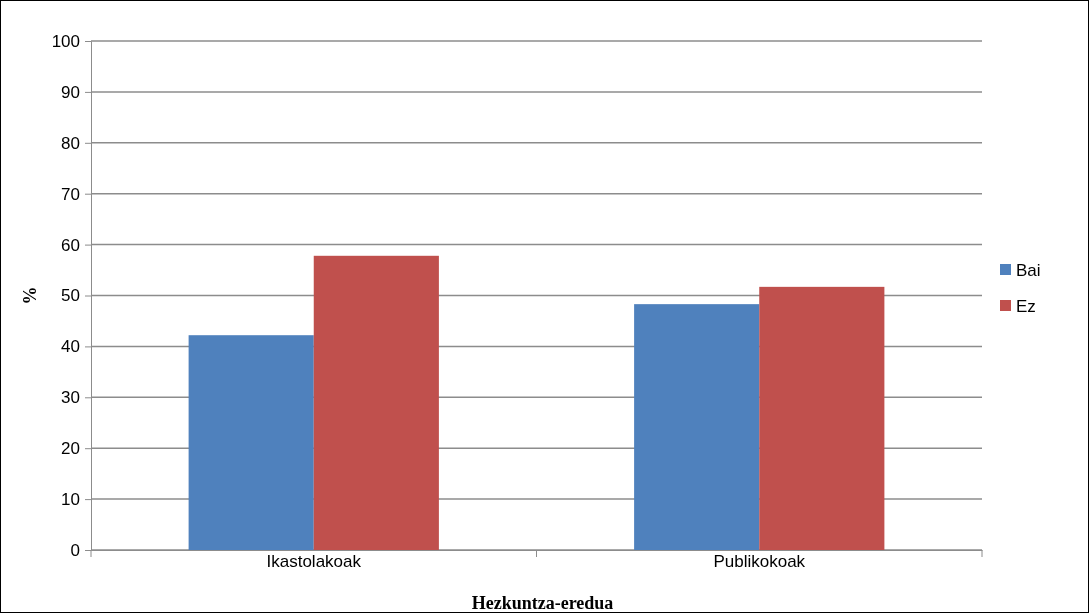 The width and height of the screenshot is (1089, 613). I want to click on x-tick-label: Ikastolakoak, so click(314, 561).